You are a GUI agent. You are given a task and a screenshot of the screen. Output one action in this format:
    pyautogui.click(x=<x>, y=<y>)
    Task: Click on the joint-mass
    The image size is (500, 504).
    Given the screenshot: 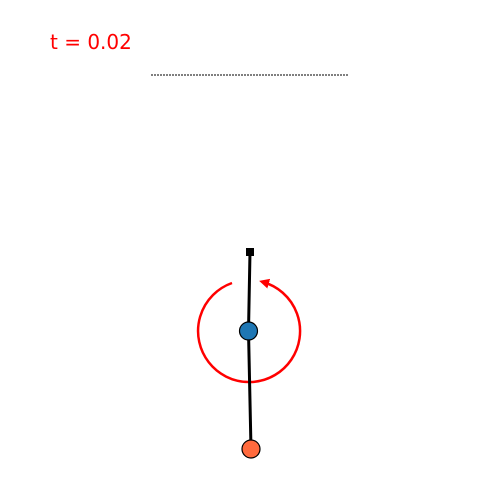 What is the action you would take?
    pyautogui.click(x=248, y=331)
    